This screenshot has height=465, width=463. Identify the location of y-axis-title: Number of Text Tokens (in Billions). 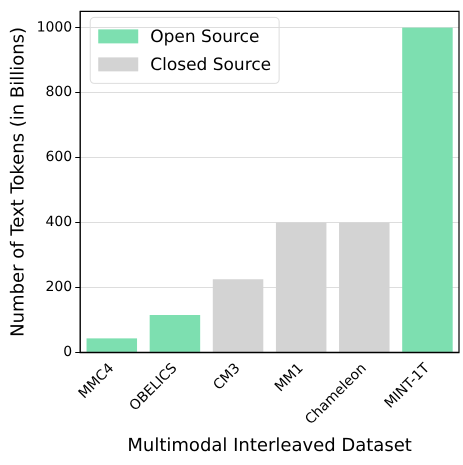
(17, 181).